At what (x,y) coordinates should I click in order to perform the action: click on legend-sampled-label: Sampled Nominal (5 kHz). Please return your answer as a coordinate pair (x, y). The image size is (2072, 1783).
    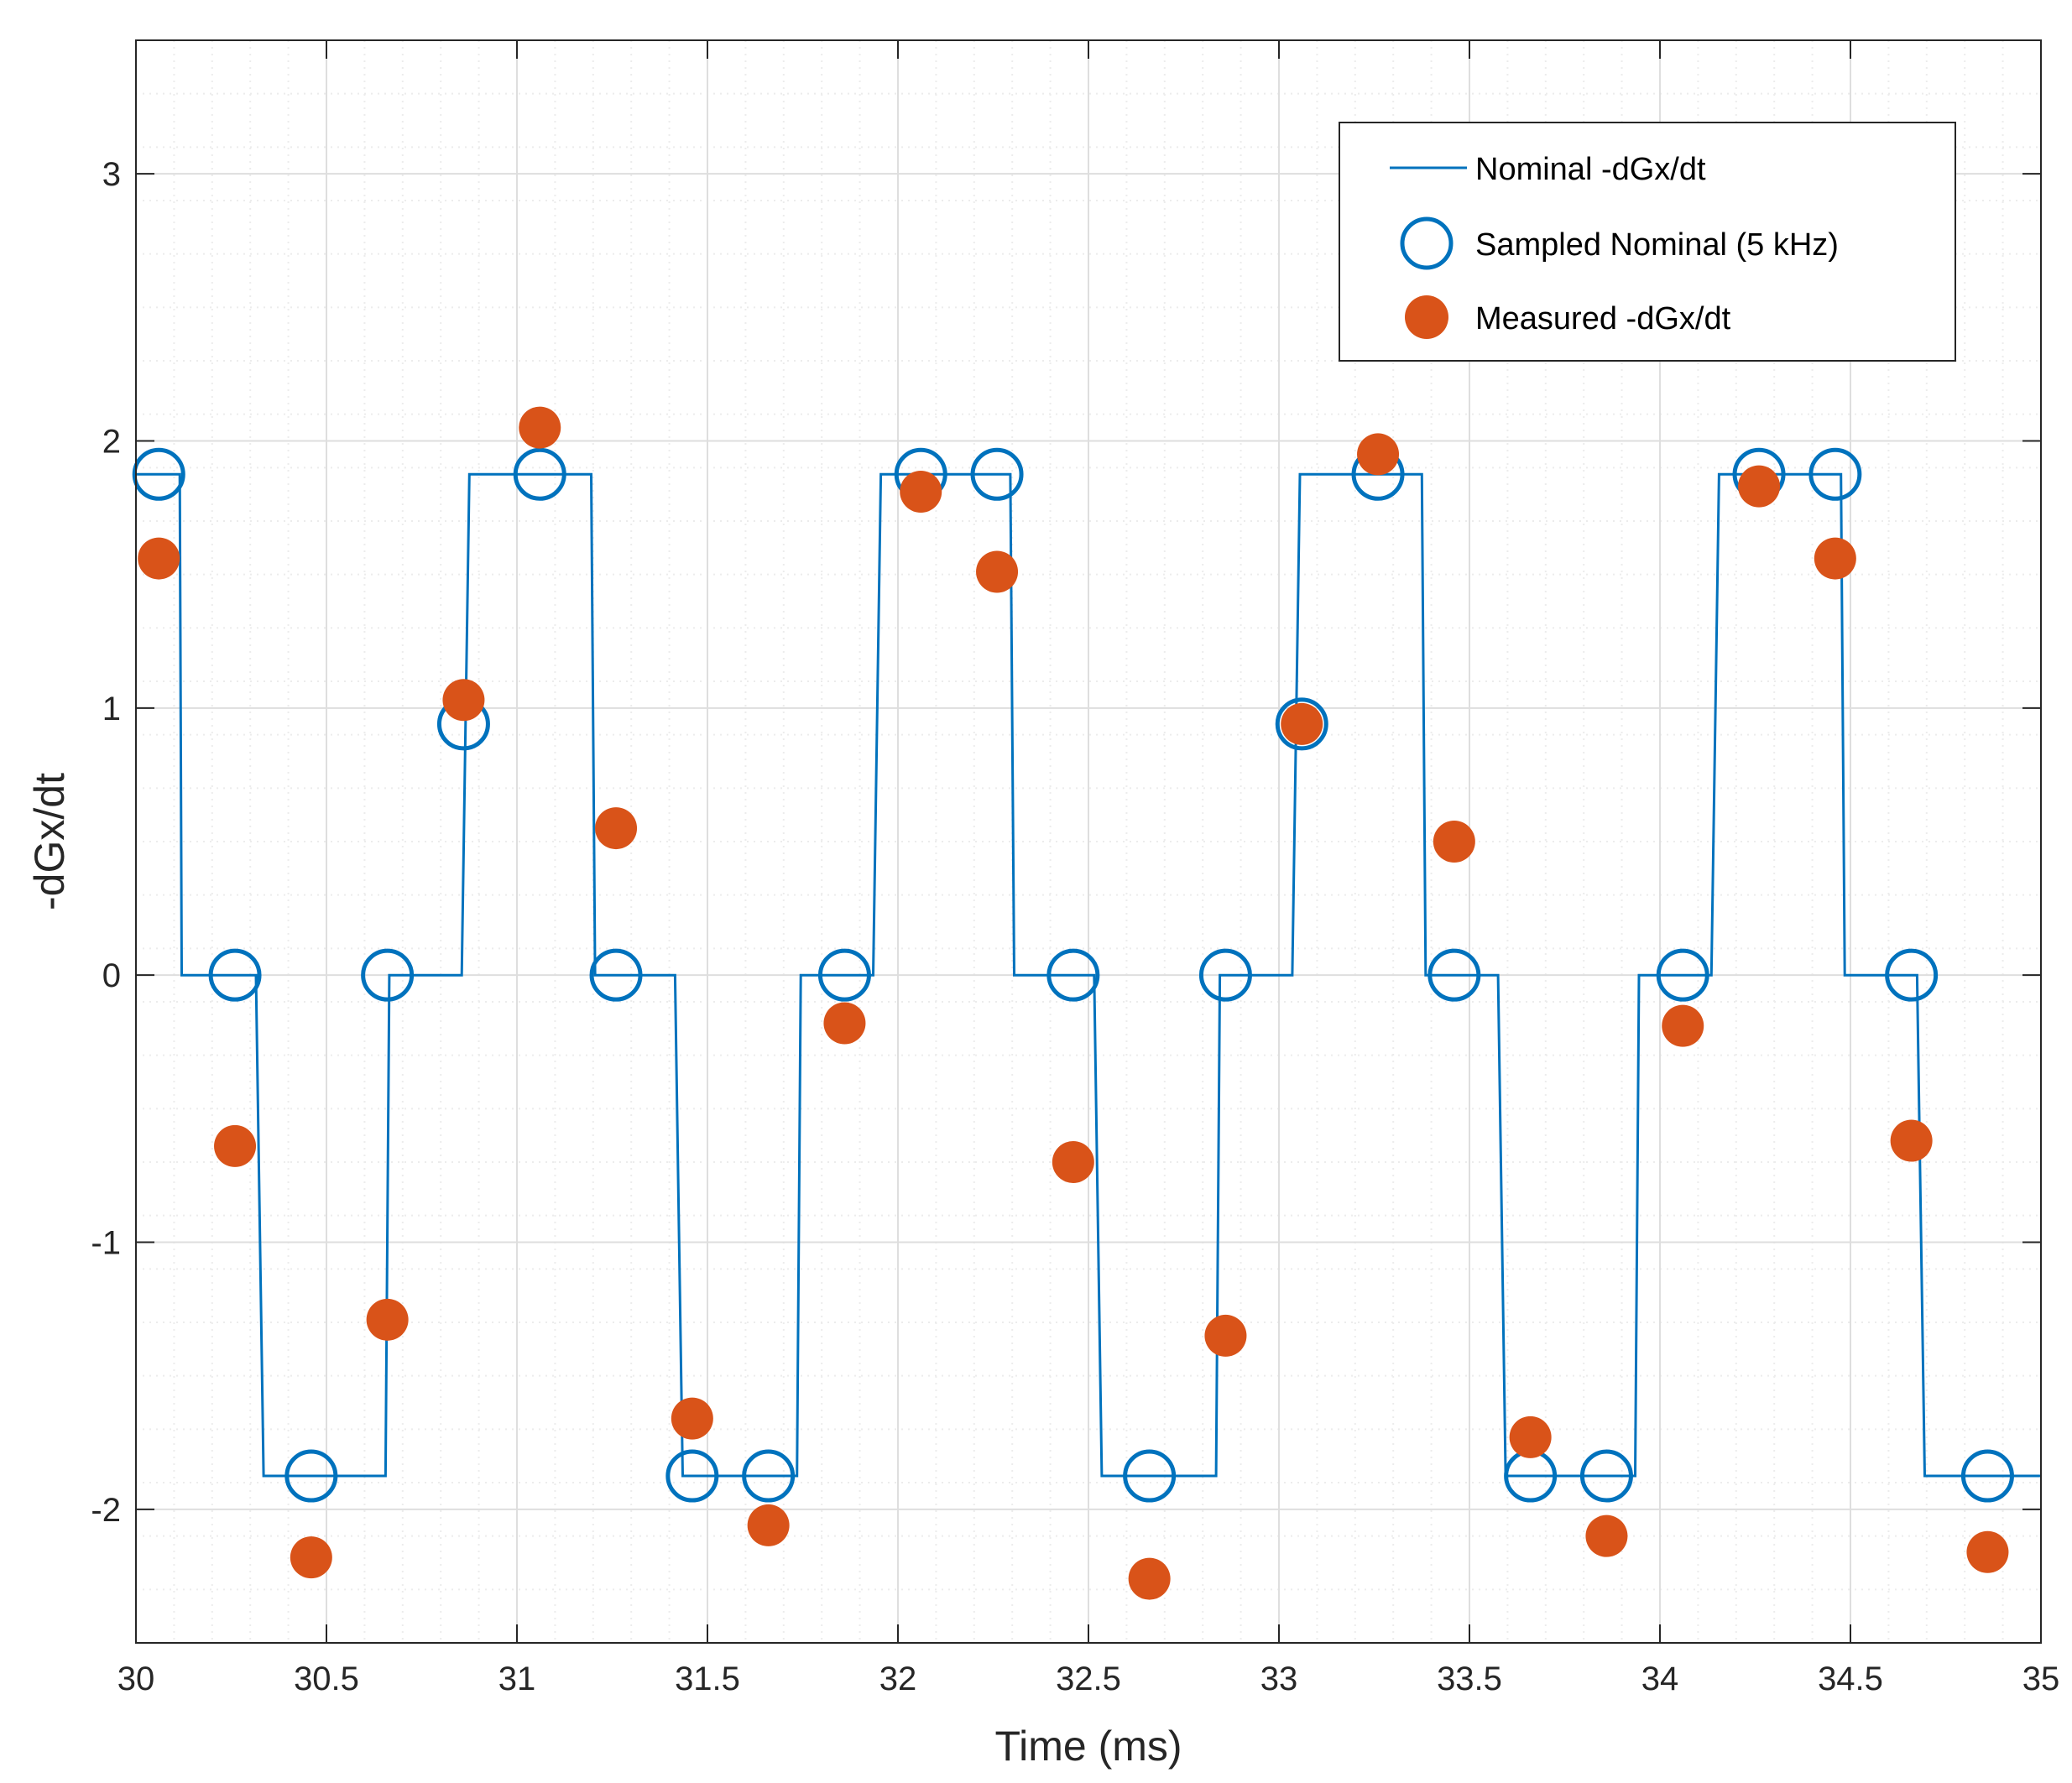
    Looking at the image, I should click on (1657, 245).